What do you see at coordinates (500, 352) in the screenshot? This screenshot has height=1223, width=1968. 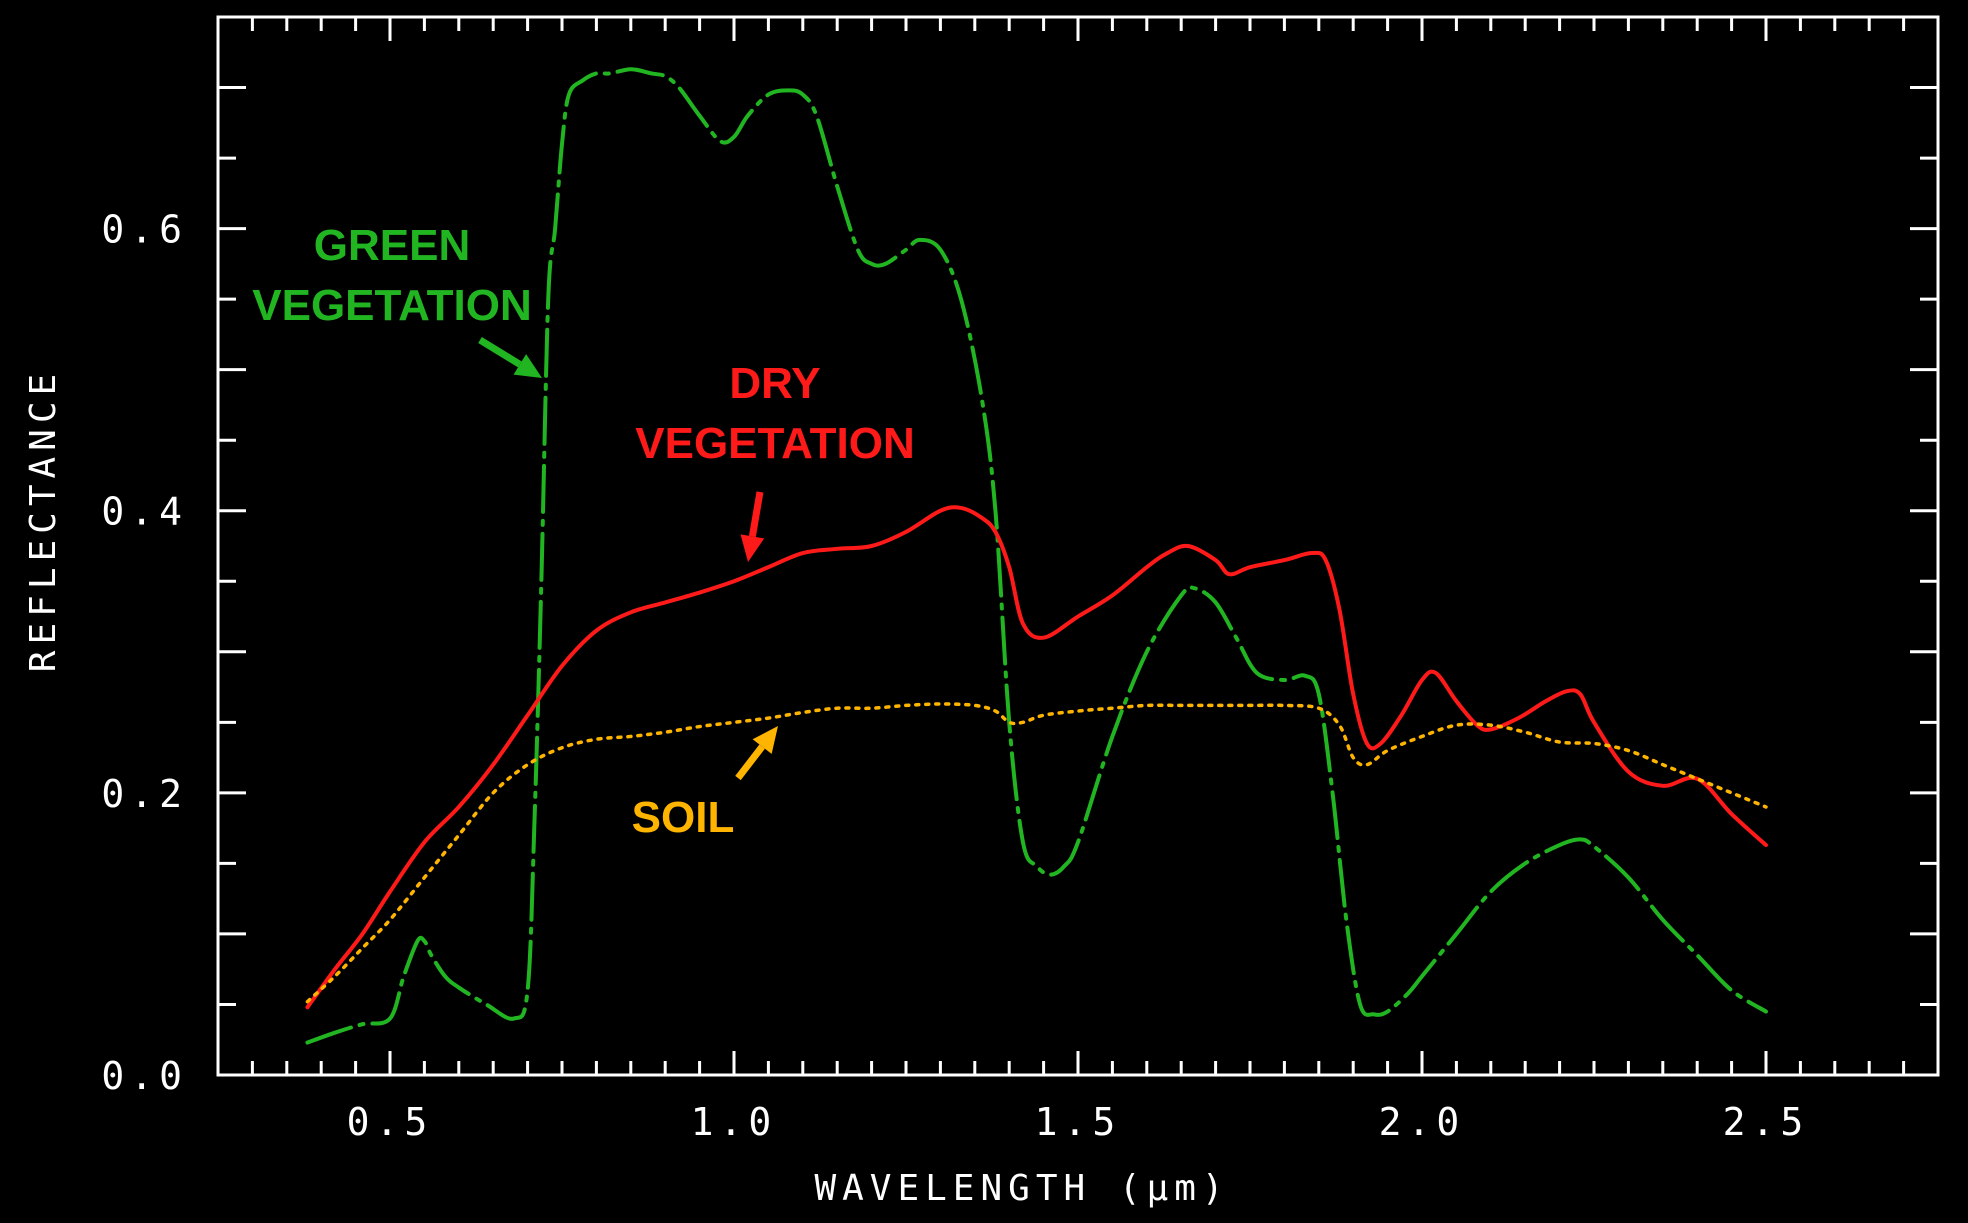 I see `arrow-green-shaft` at bounding box center [500, 352].